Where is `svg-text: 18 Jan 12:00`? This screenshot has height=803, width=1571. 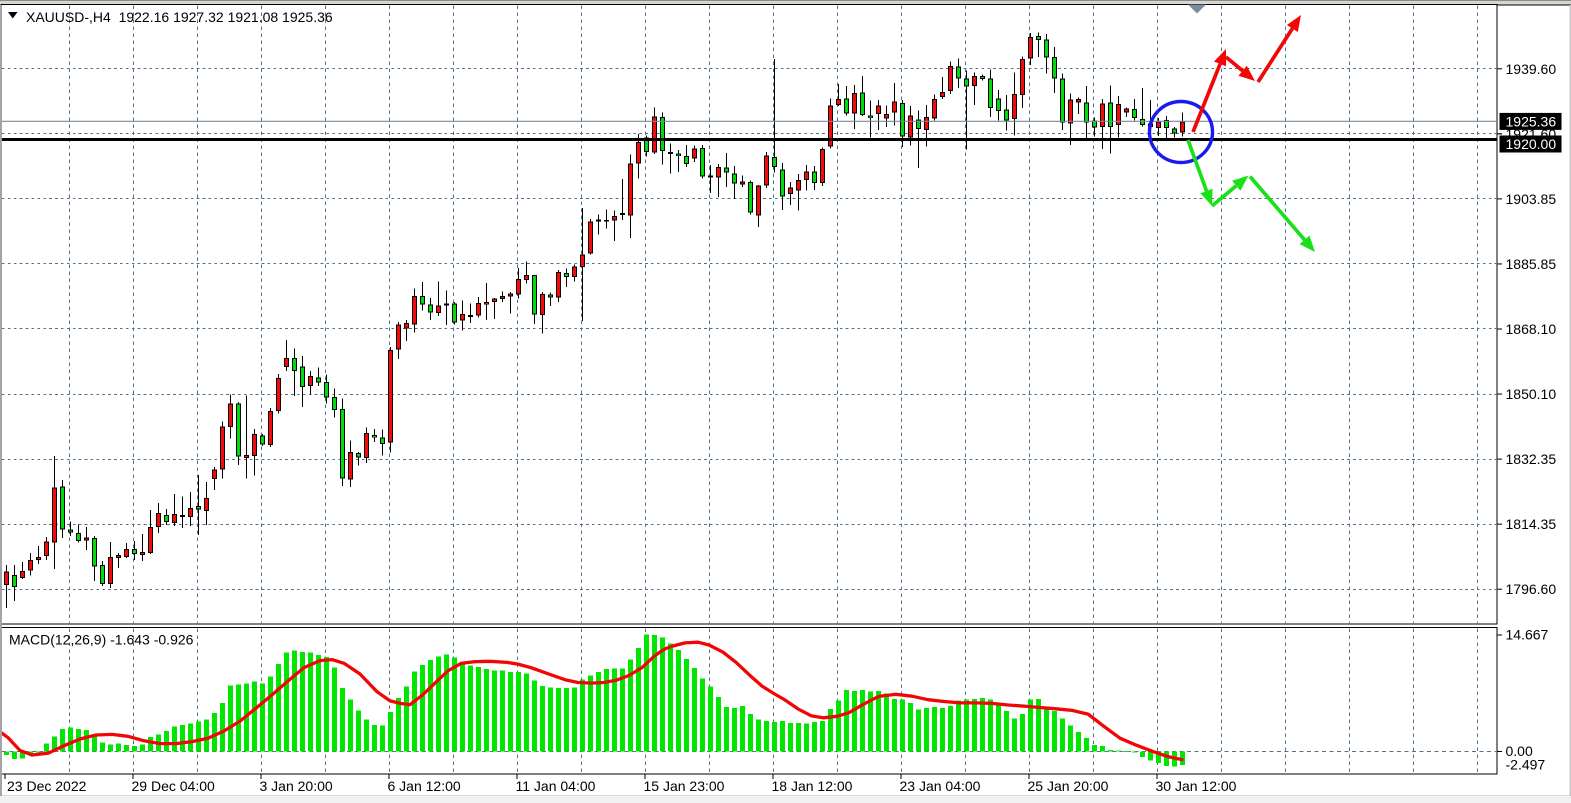
svg-text: 18 Jan 12:00 is located at coordinates (812, 786).